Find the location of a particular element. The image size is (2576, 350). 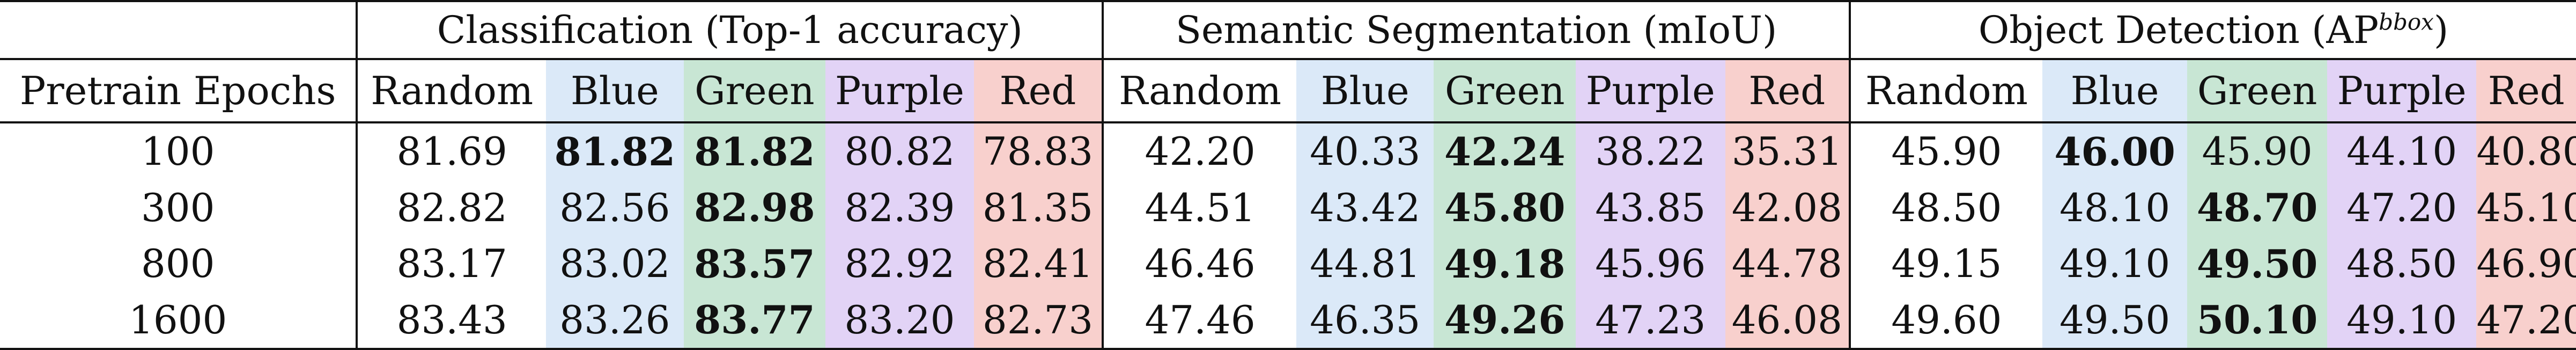

subheader-det-green: Green is located at coordinates (2257, 91).